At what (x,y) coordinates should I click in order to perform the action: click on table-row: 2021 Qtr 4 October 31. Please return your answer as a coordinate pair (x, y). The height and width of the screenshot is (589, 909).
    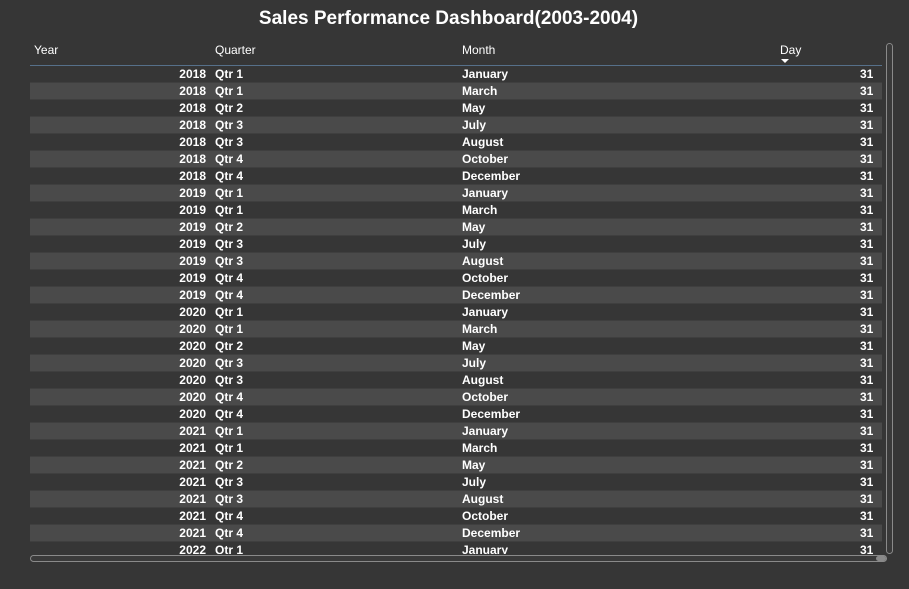
    Looking at the image, I should click on (456, 516).